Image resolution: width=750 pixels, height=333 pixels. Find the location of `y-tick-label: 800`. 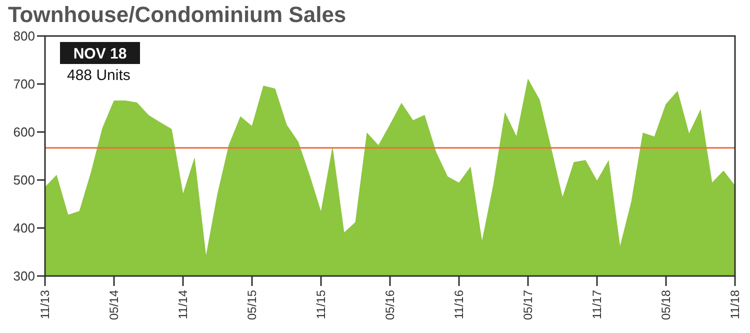

y-tick-label: 800 is located at coordinates (24, 36).